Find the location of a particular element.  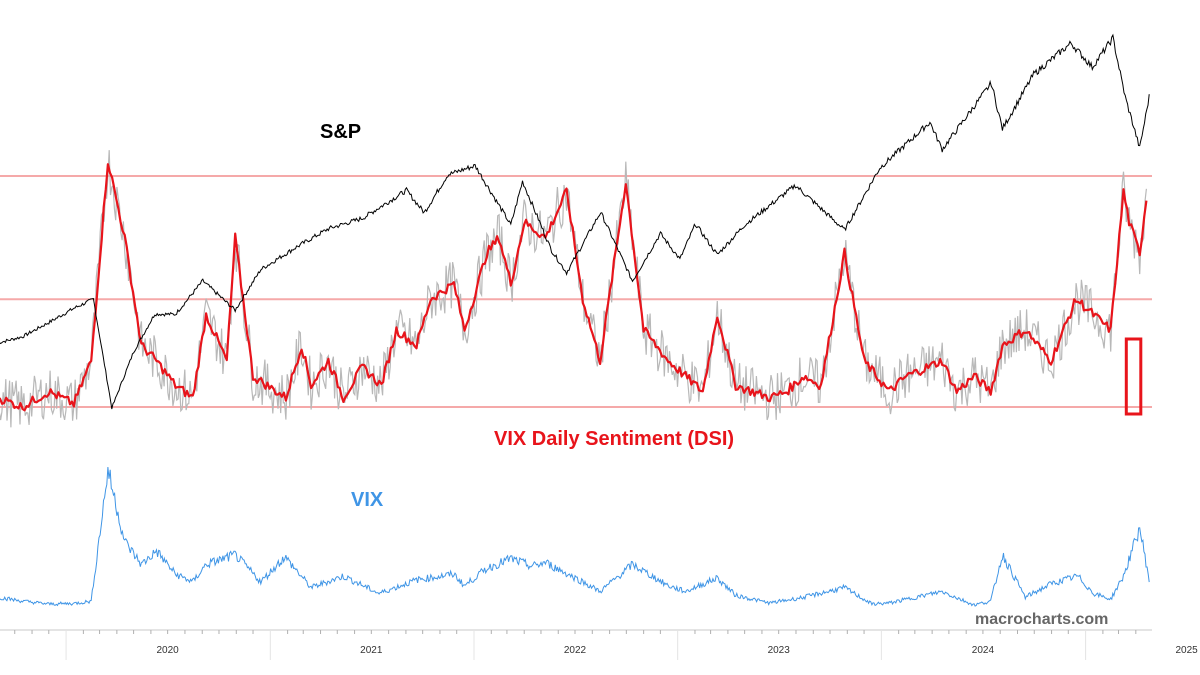

x-axis-tick-label: 2023 is located at coordinates (779, 650).